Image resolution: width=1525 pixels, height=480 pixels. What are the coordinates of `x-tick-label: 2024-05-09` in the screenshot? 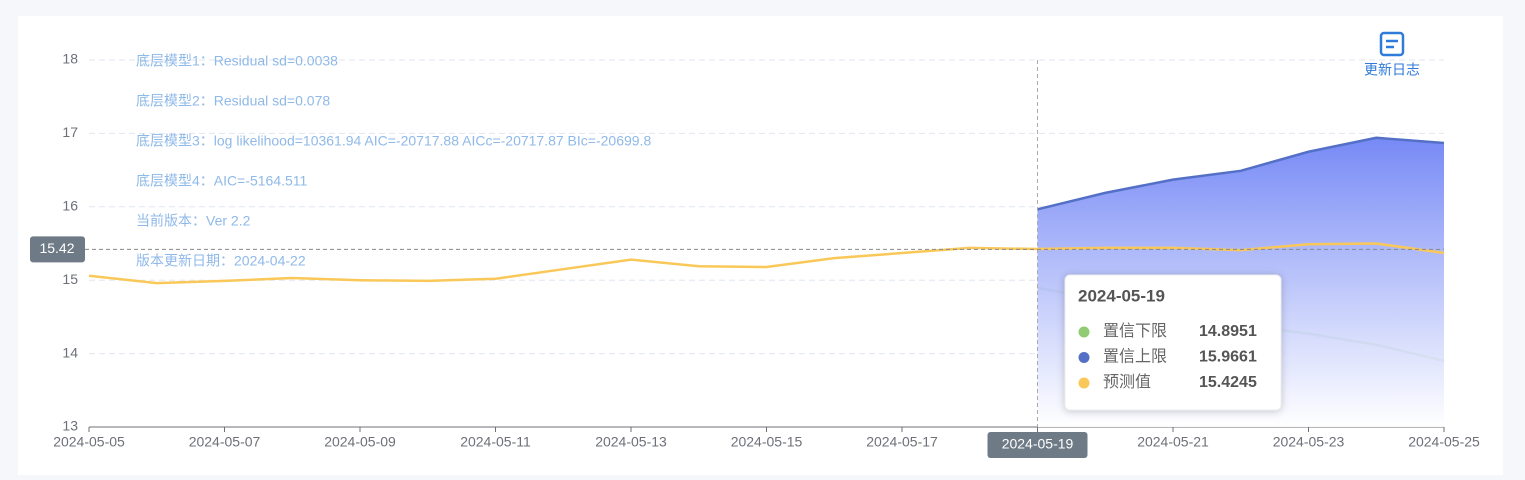 It's located at (360, 442).